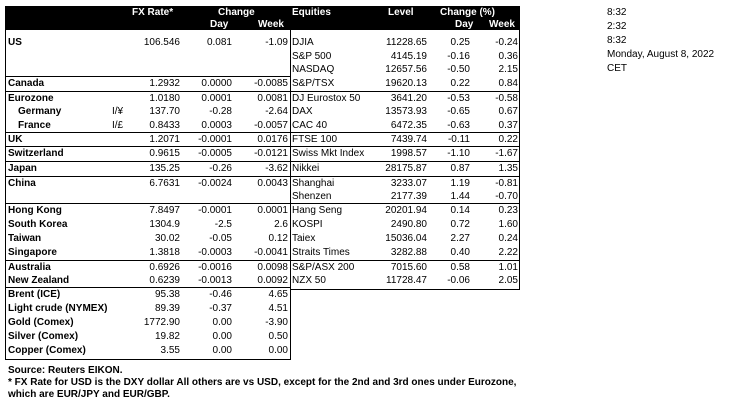 The height and width of the screenshot is (413, 731). I want to click on equity-name: S&P 500, so click(312, 56).